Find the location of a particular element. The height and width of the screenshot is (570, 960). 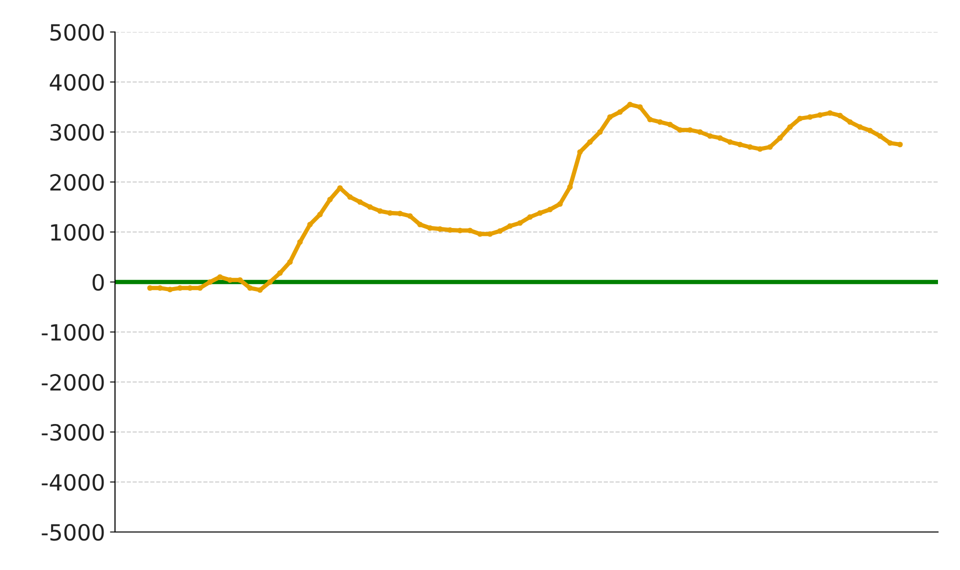

y-tick-label: 2000 is located at coordinates (77, 182).